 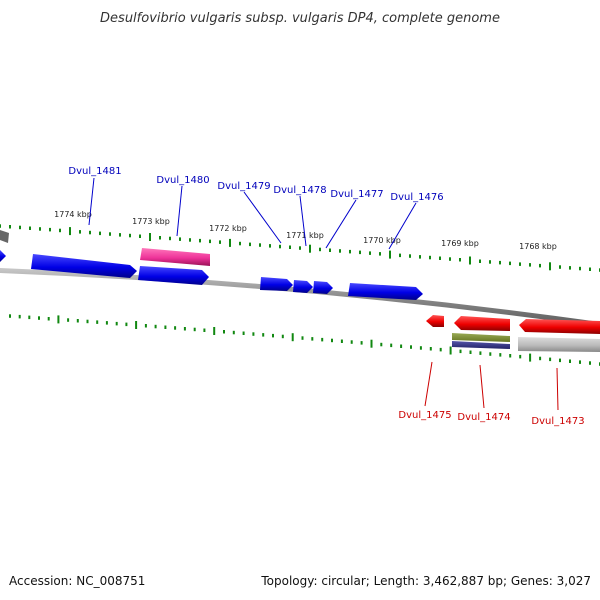 What do you see at coordinates (182, 180) in the screenshot?
I see `gene-label-dvul-1480: Dvul_1480` at bounding box center [182, 180].